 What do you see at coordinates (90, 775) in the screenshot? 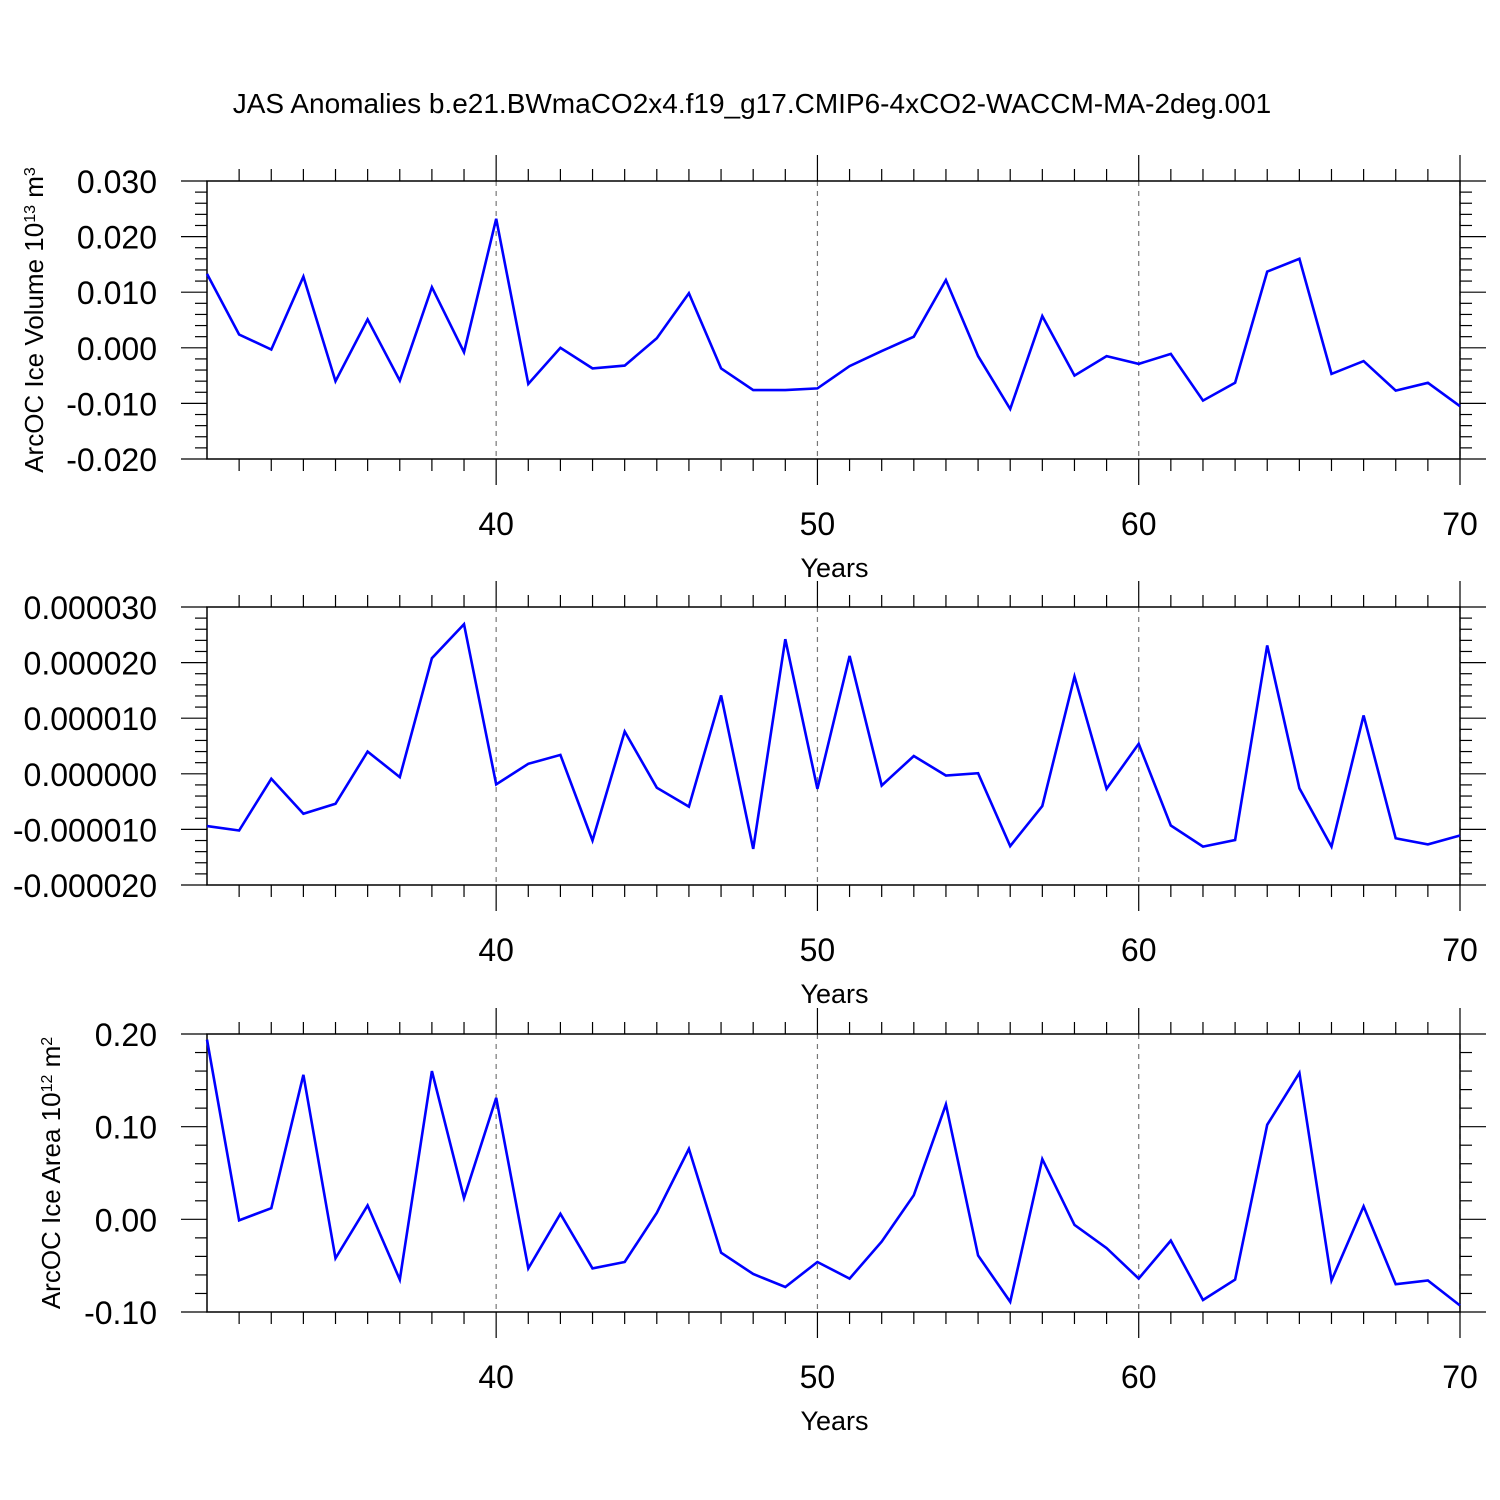
I see `y-tick-label: 0.000000` at bounding box center [90, 775].